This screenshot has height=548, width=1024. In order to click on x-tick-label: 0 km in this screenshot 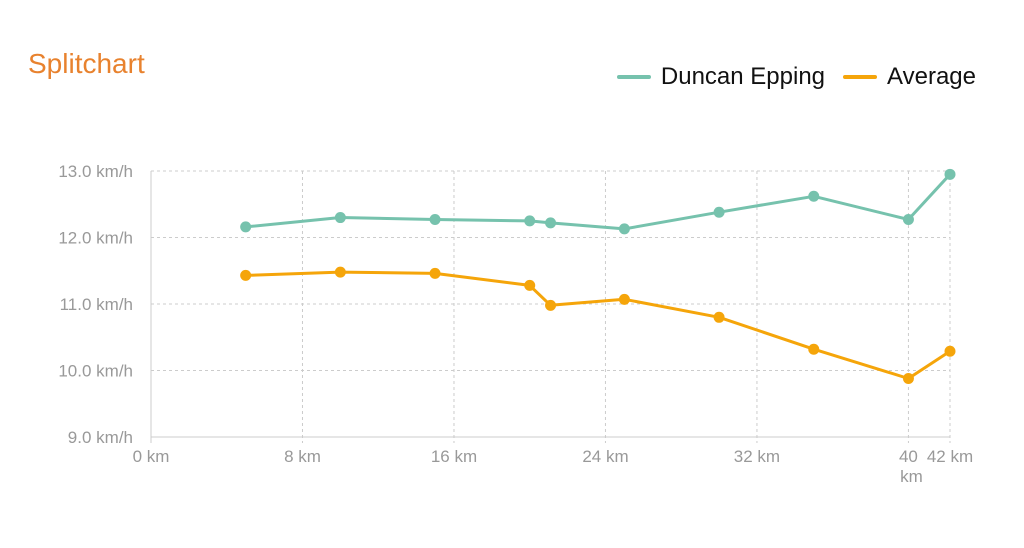, I will do `click(151, 456)`.